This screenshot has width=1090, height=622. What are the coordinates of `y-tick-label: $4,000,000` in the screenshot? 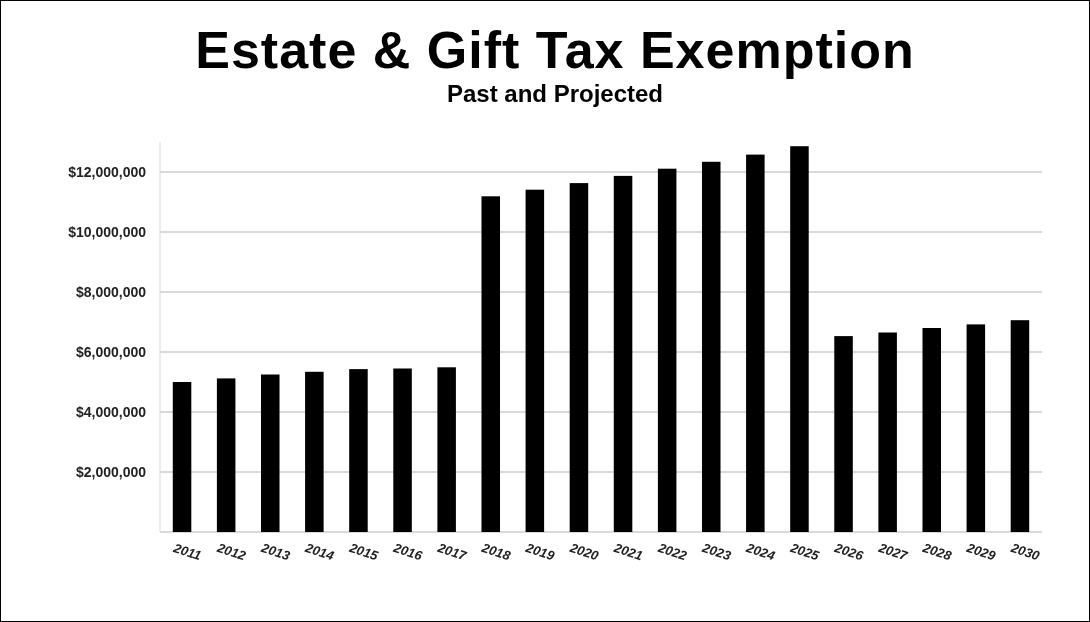 It's located at (111, 411).